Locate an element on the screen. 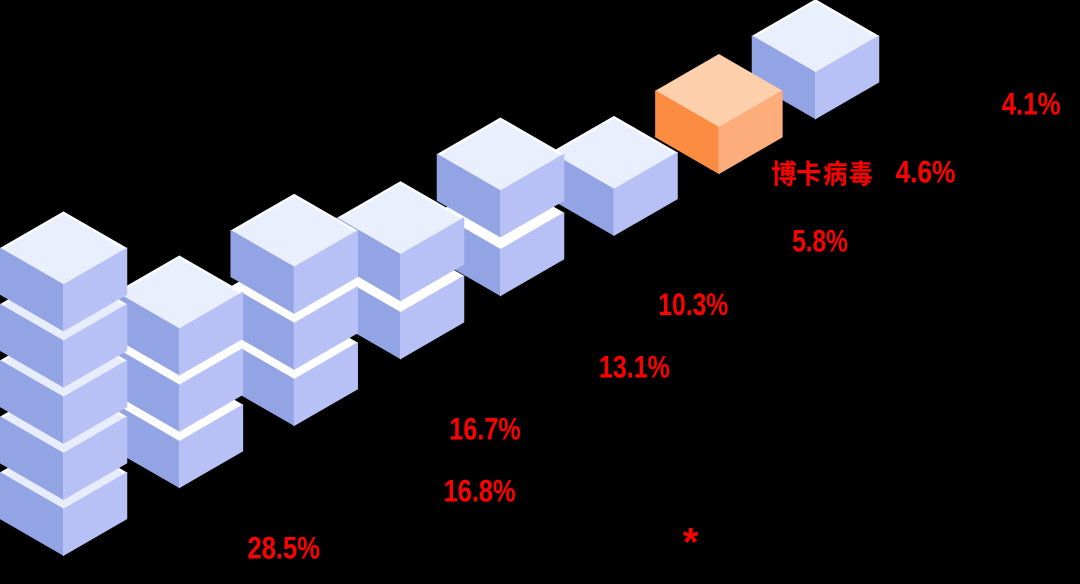  svg-text: 16.8% is located at coordinates (480, 491).